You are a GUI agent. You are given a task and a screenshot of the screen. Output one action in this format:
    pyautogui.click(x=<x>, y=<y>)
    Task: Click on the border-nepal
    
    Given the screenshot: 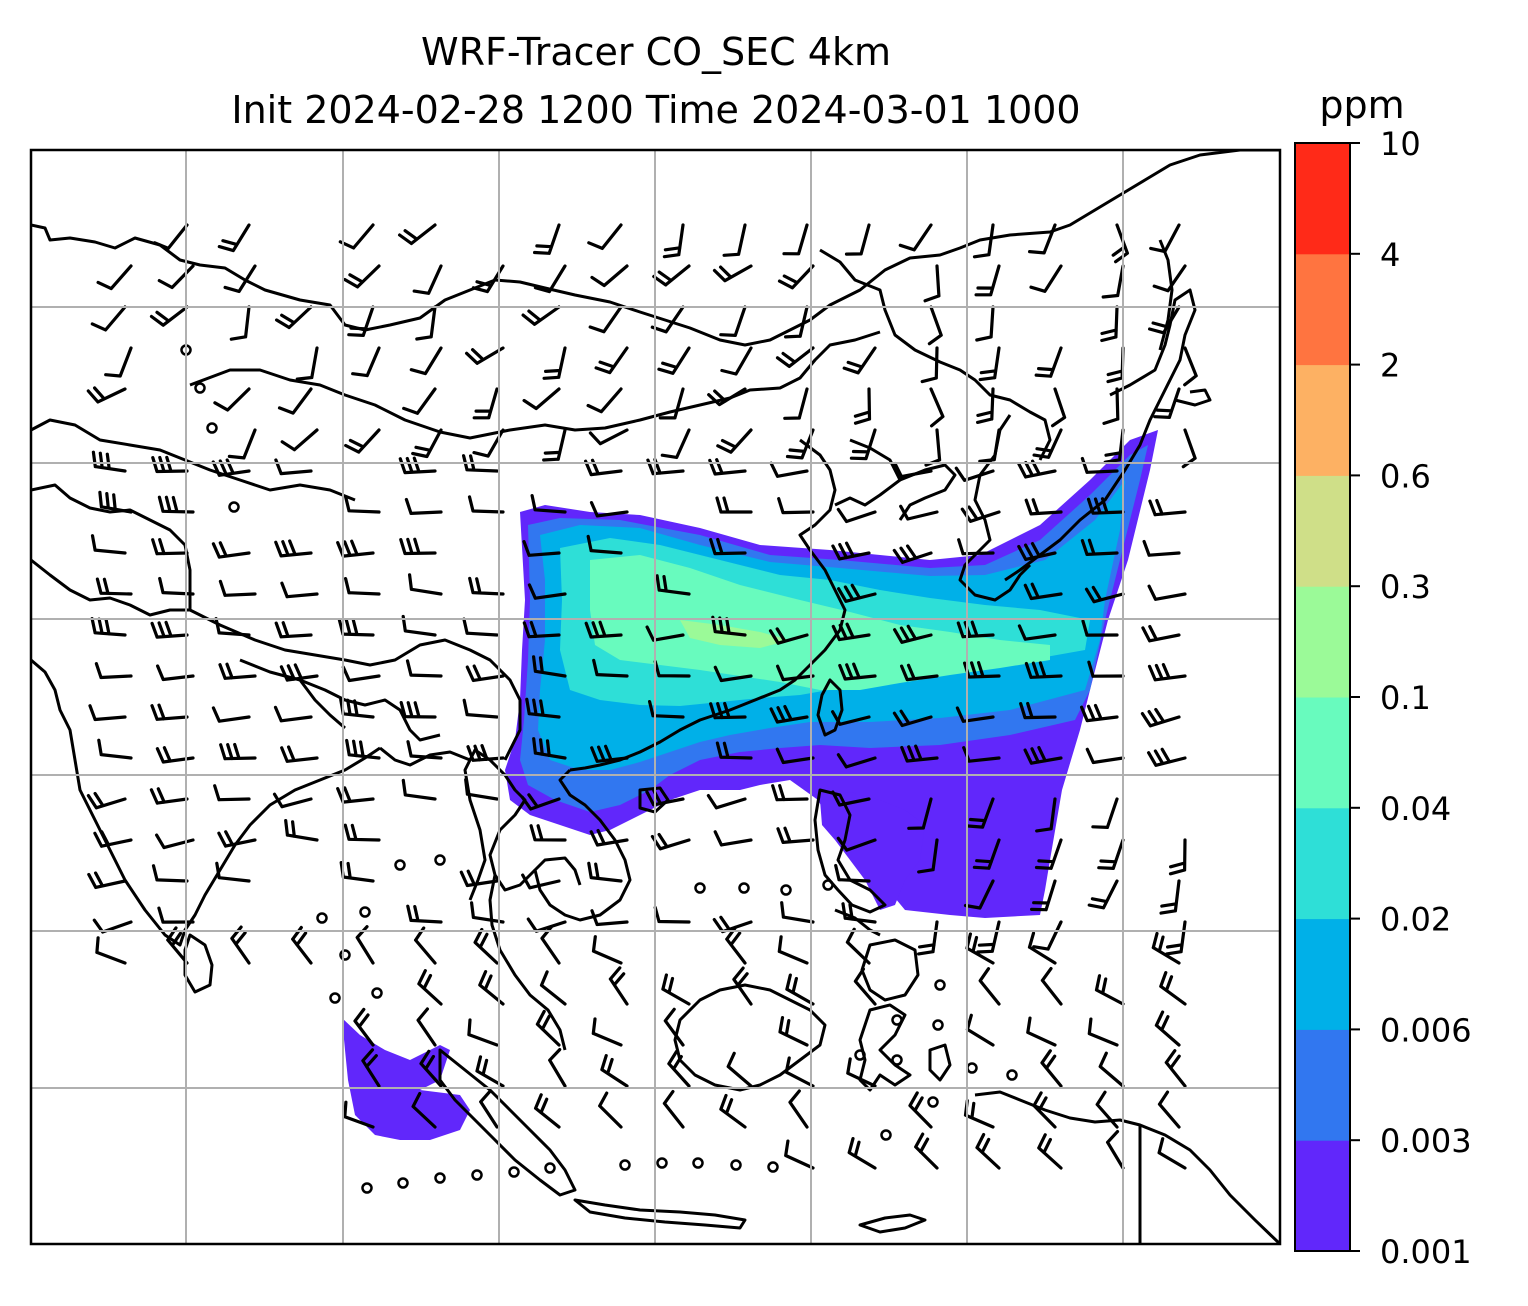 What is the action you would take?
    pyautogui.click(x=292, y=694)
    